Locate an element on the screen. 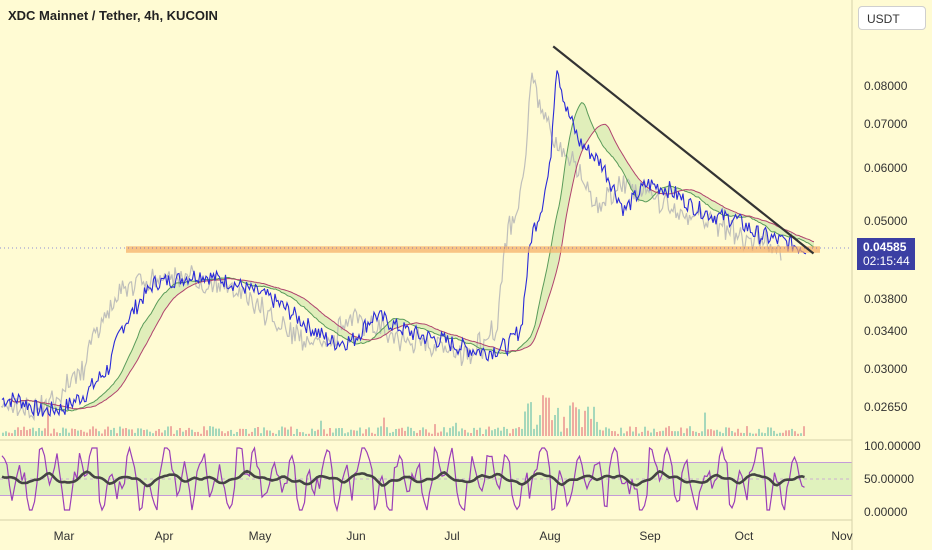 The height and width of the screenshot is (550, 932). currency-select-button: USDT is located at coordinates (892, 18).